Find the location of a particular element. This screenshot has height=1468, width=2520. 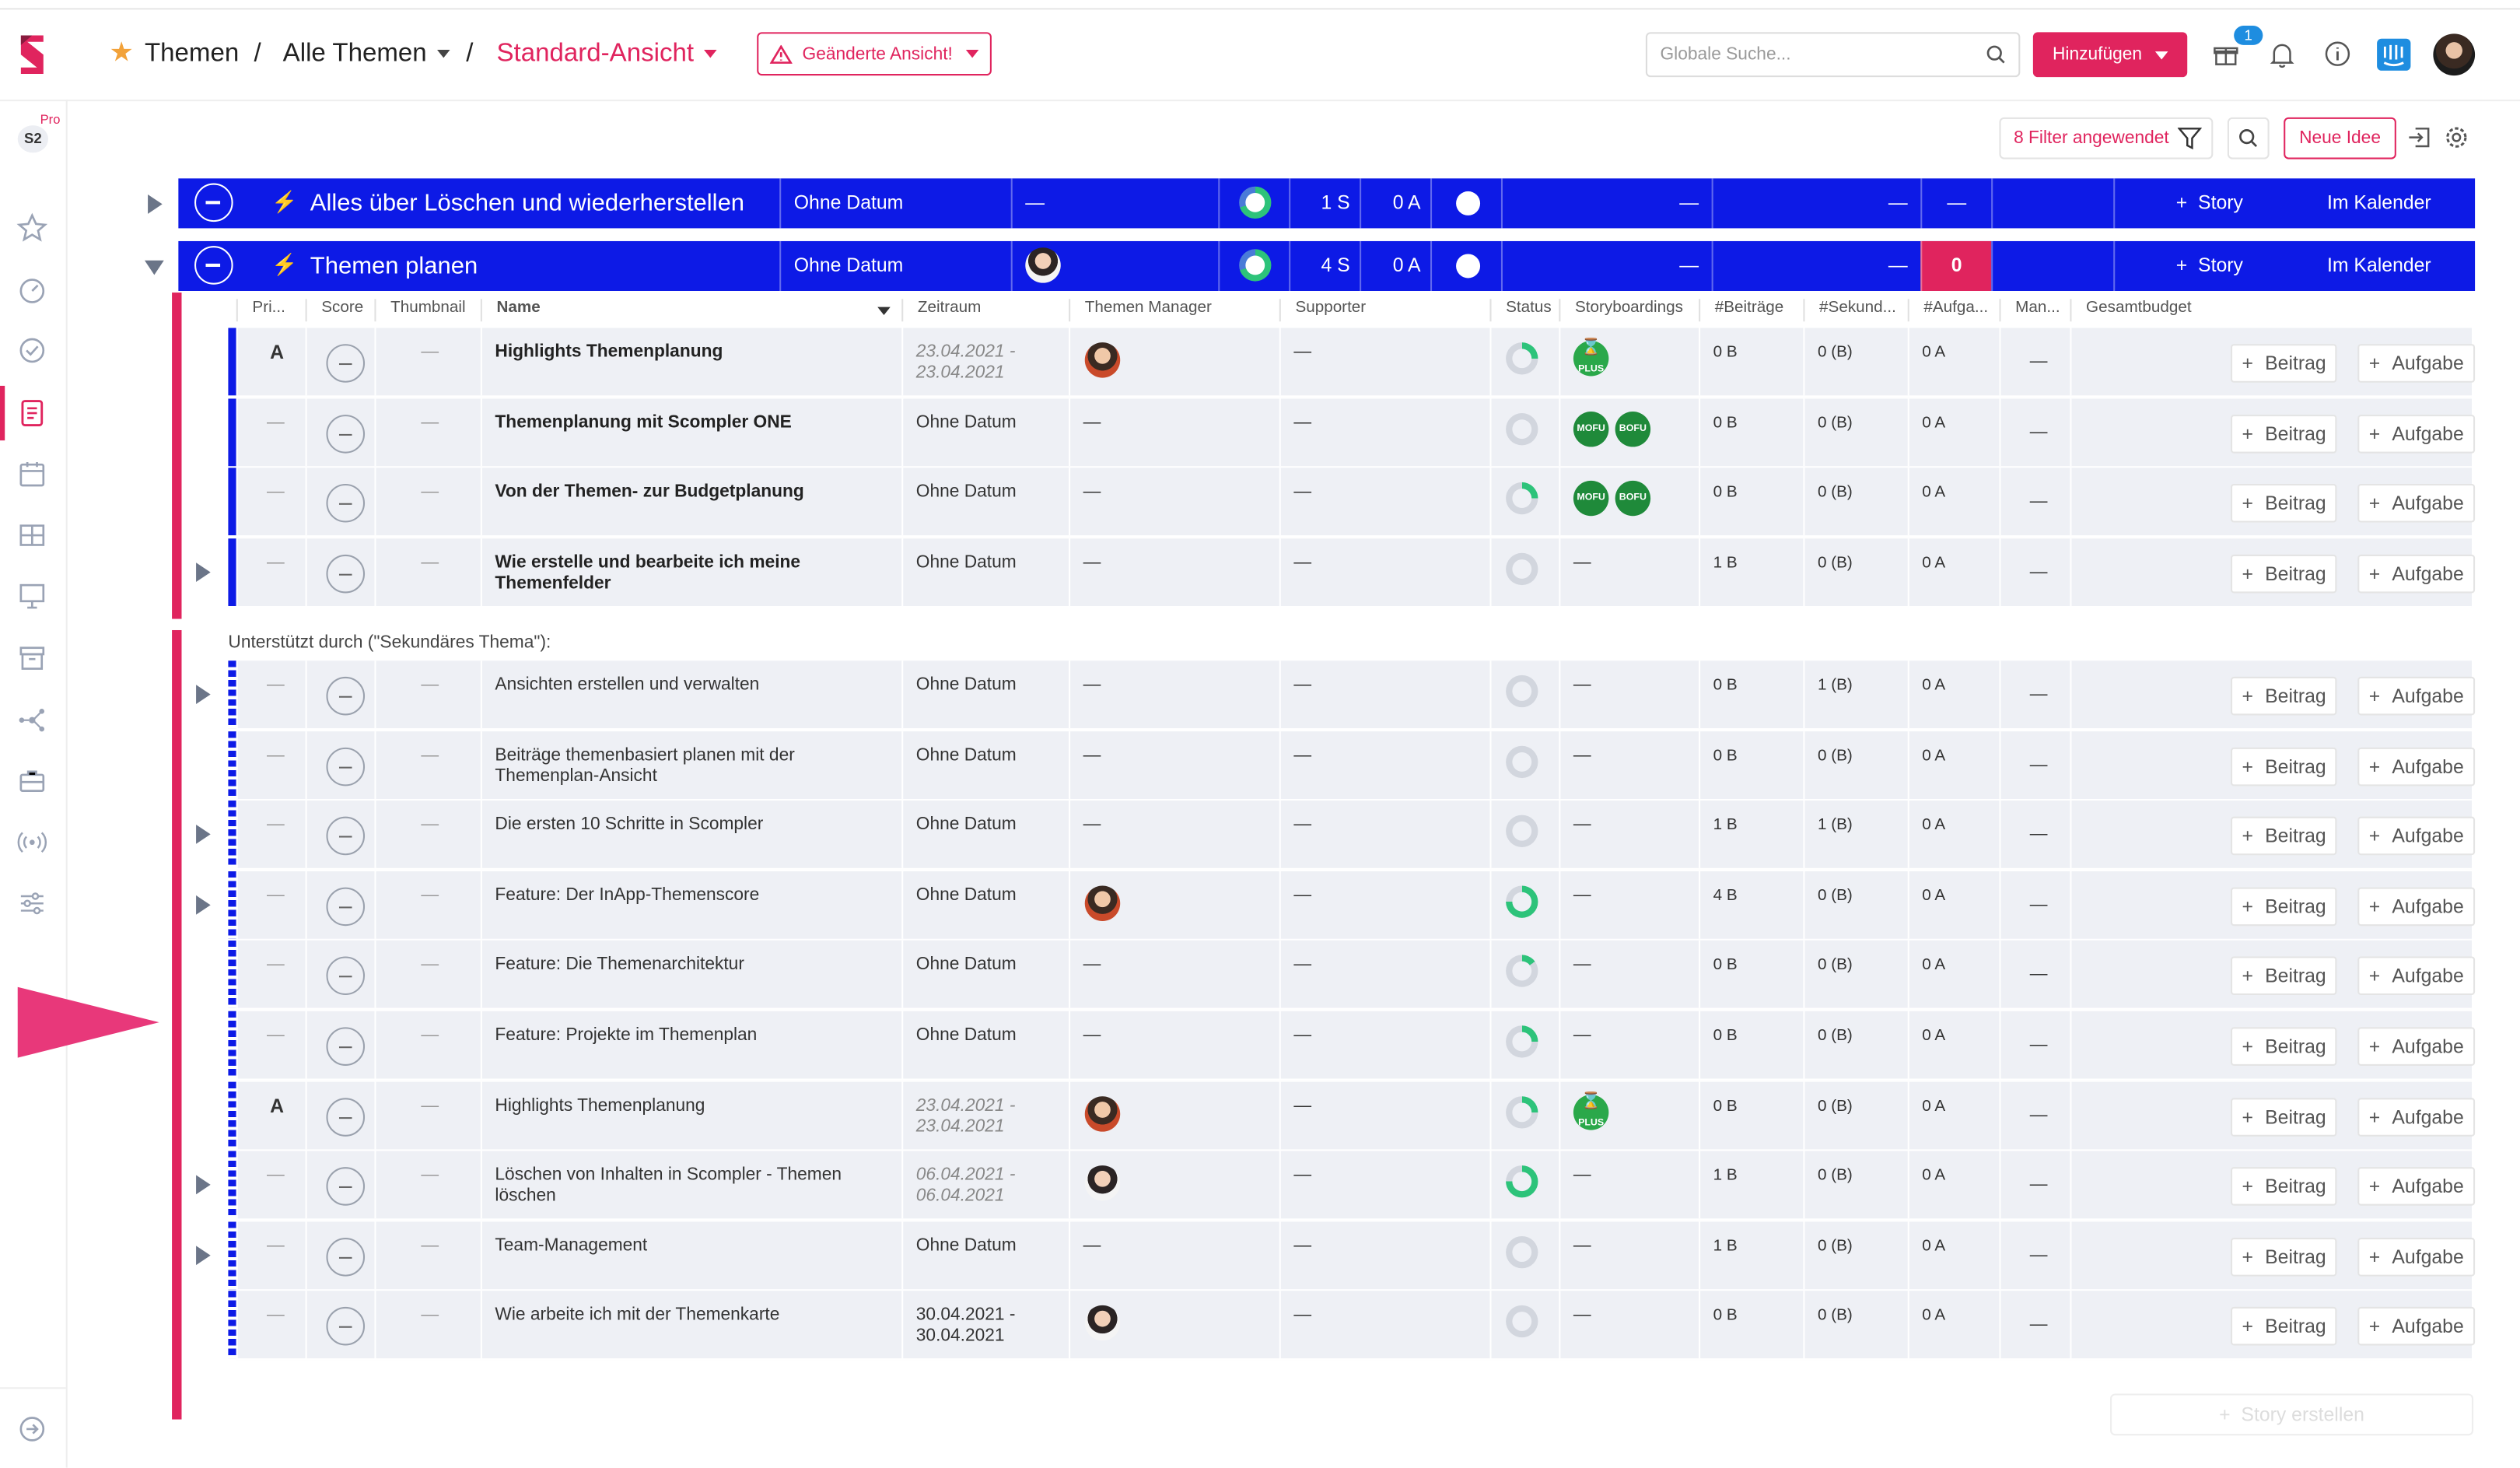

export-icon is located at coordinates (2419, 137).